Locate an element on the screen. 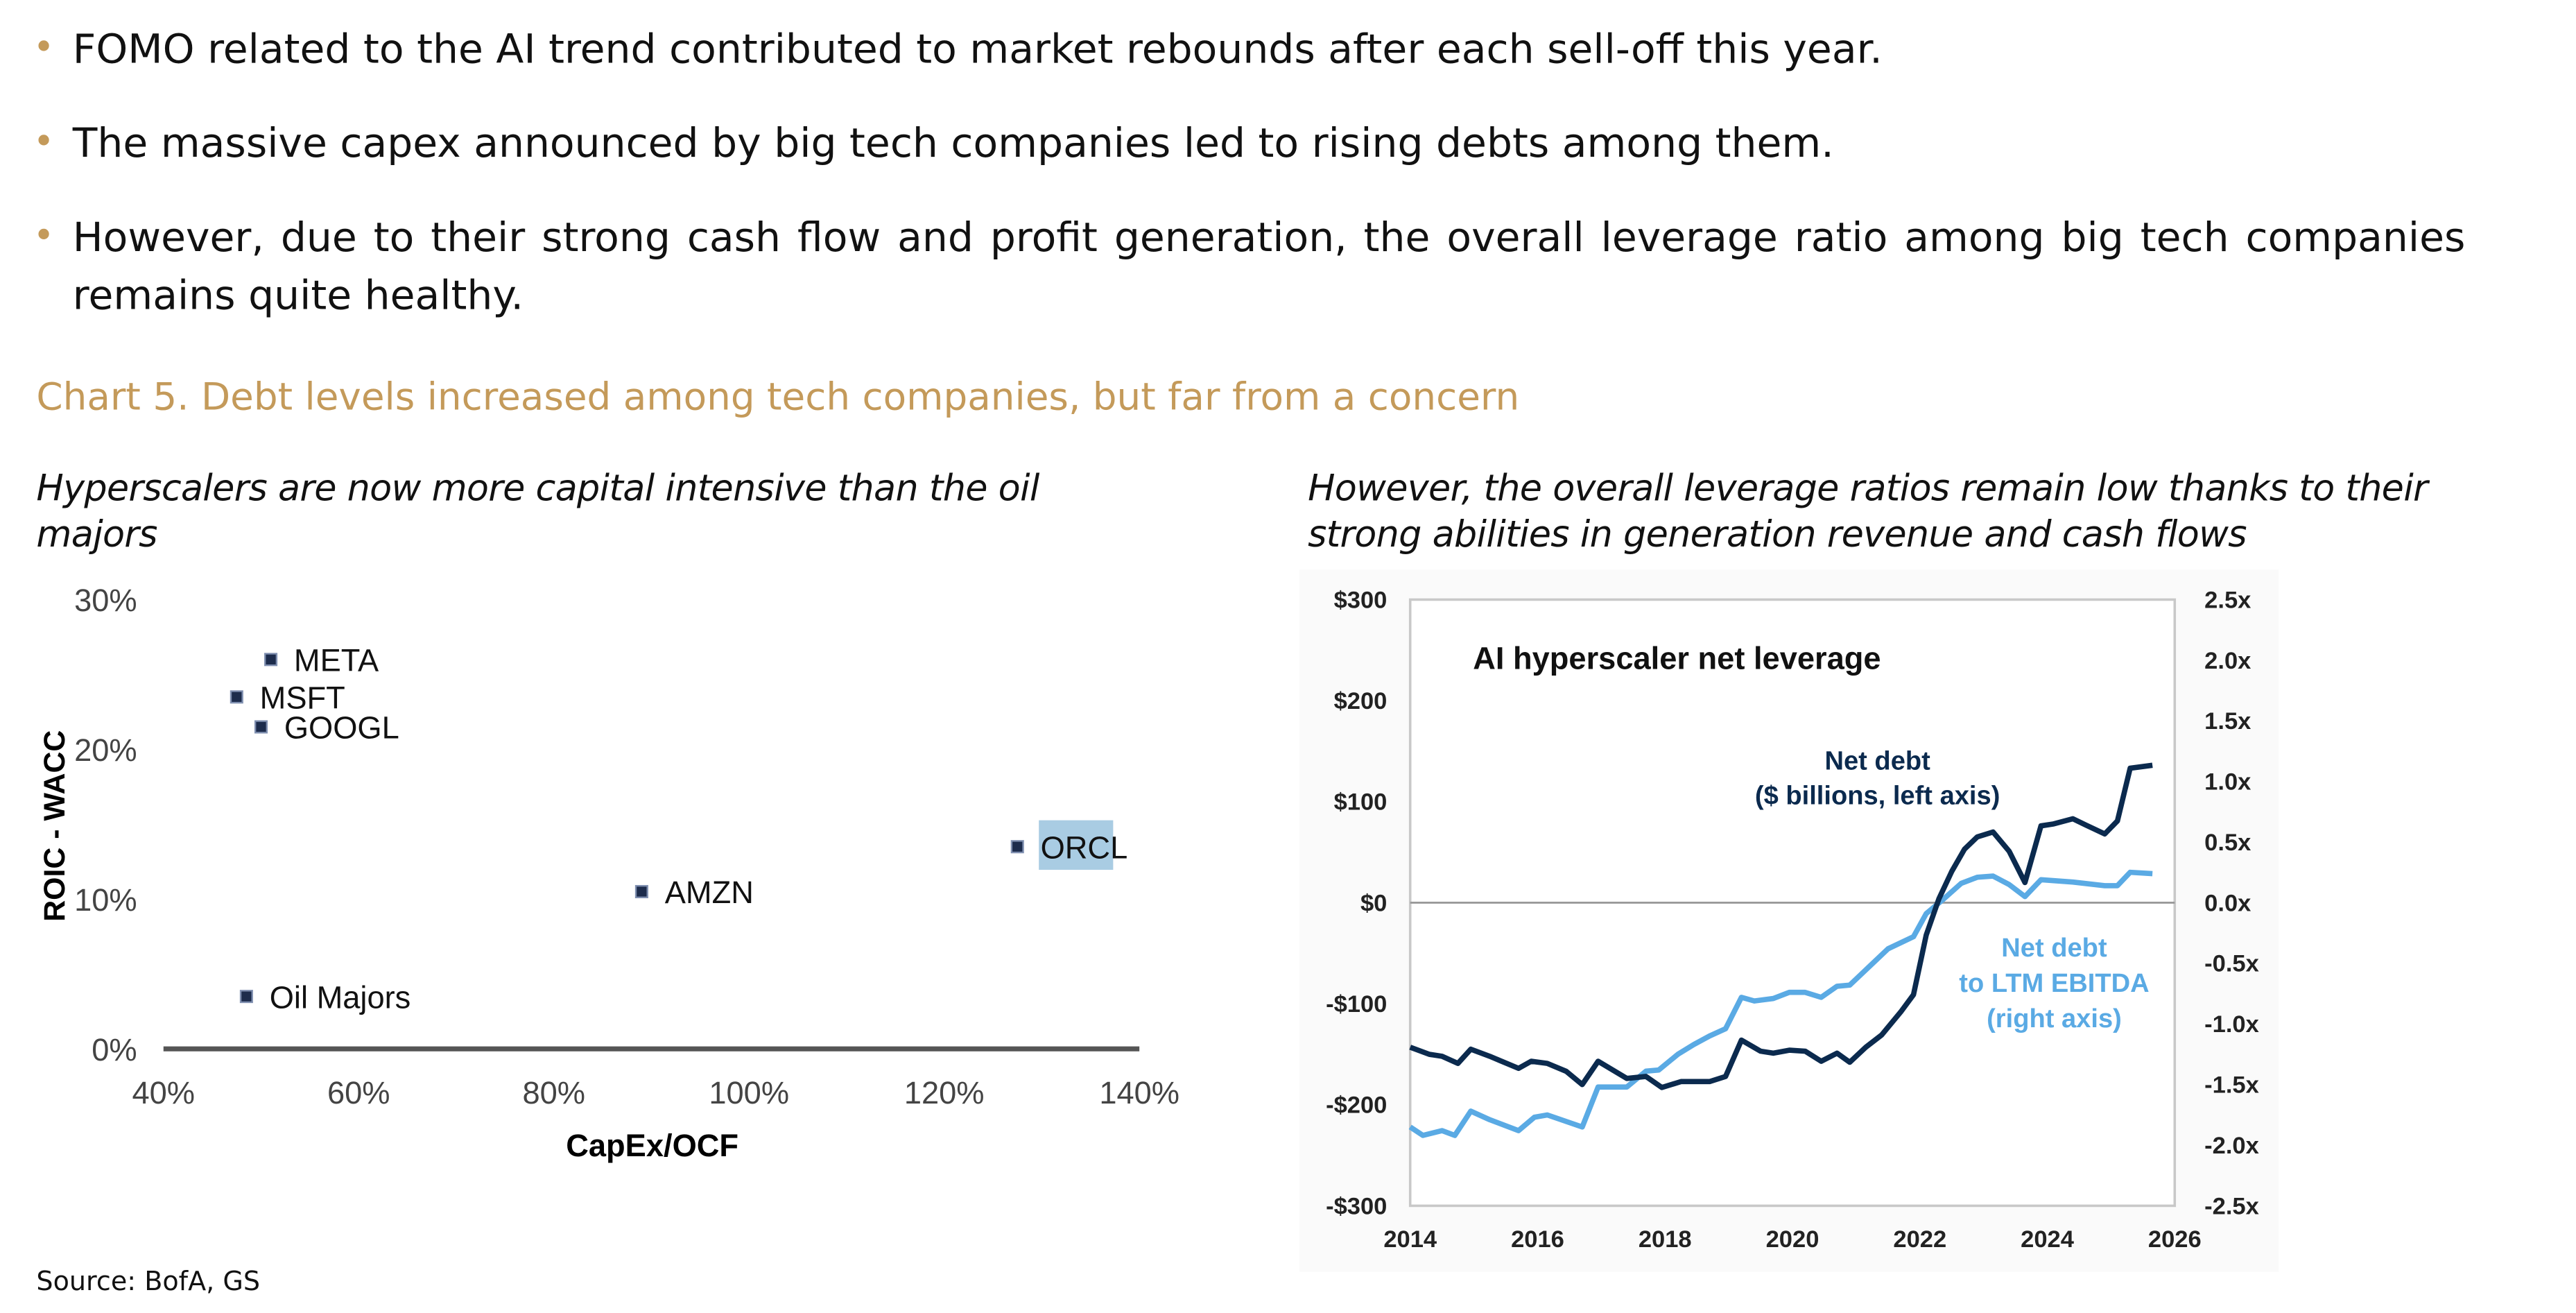 This screenshot has width=2576, height=1313. left-y-tick-label: $100 is located at coordinates (1361, 802).